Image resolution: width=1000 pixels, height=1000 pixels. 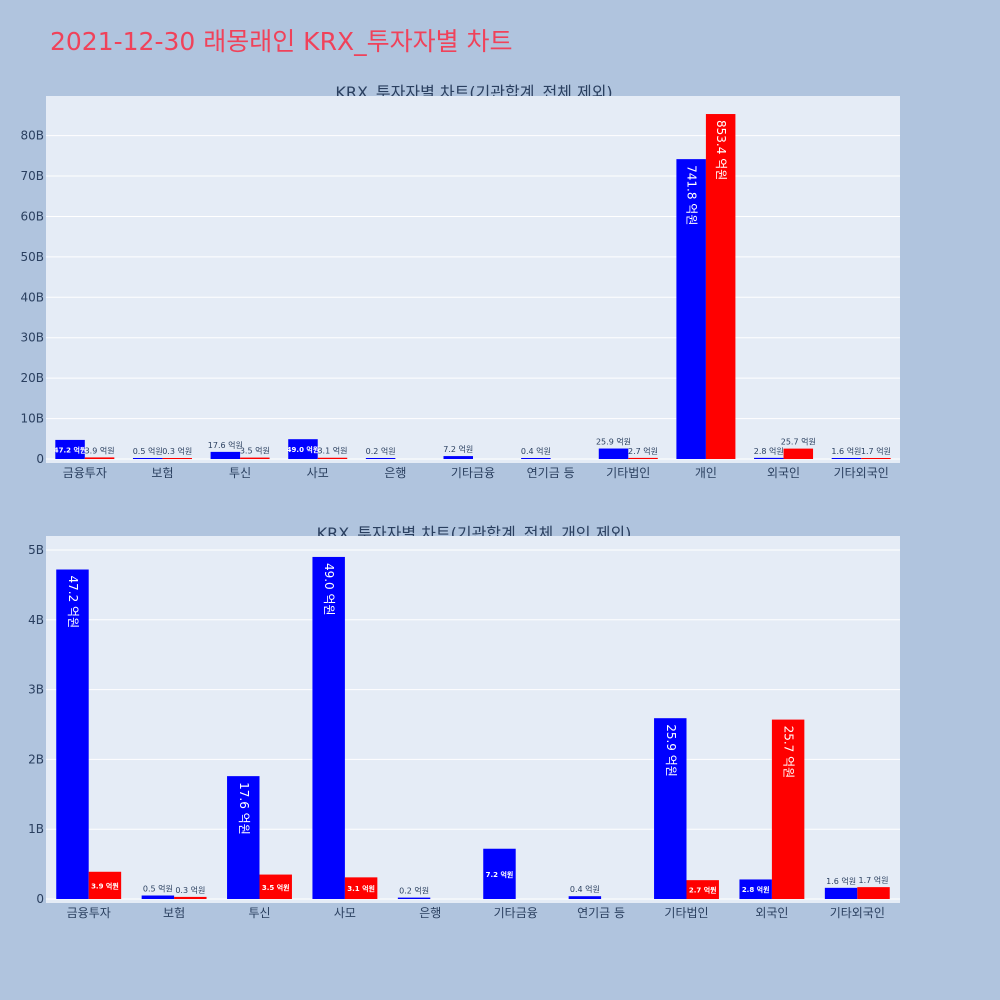 I want to click on chart-1-data-label: 2.7 억원, so click(x=643, y=451).